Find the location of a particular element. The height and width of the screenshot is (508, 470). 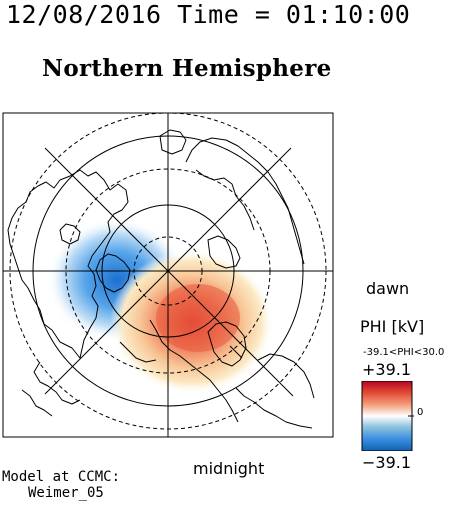

colorbar-min-label: −39.1 is located at coordinates (387, 462).